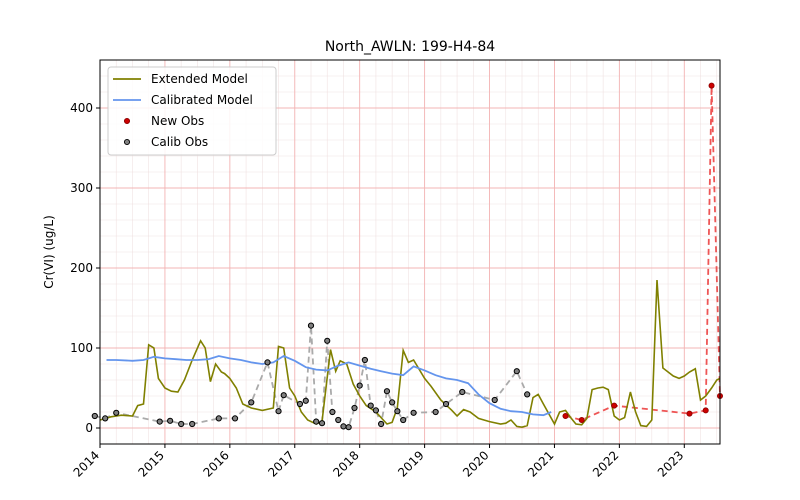  I want to click on x-tick-label: 2020, so click(475, 463).